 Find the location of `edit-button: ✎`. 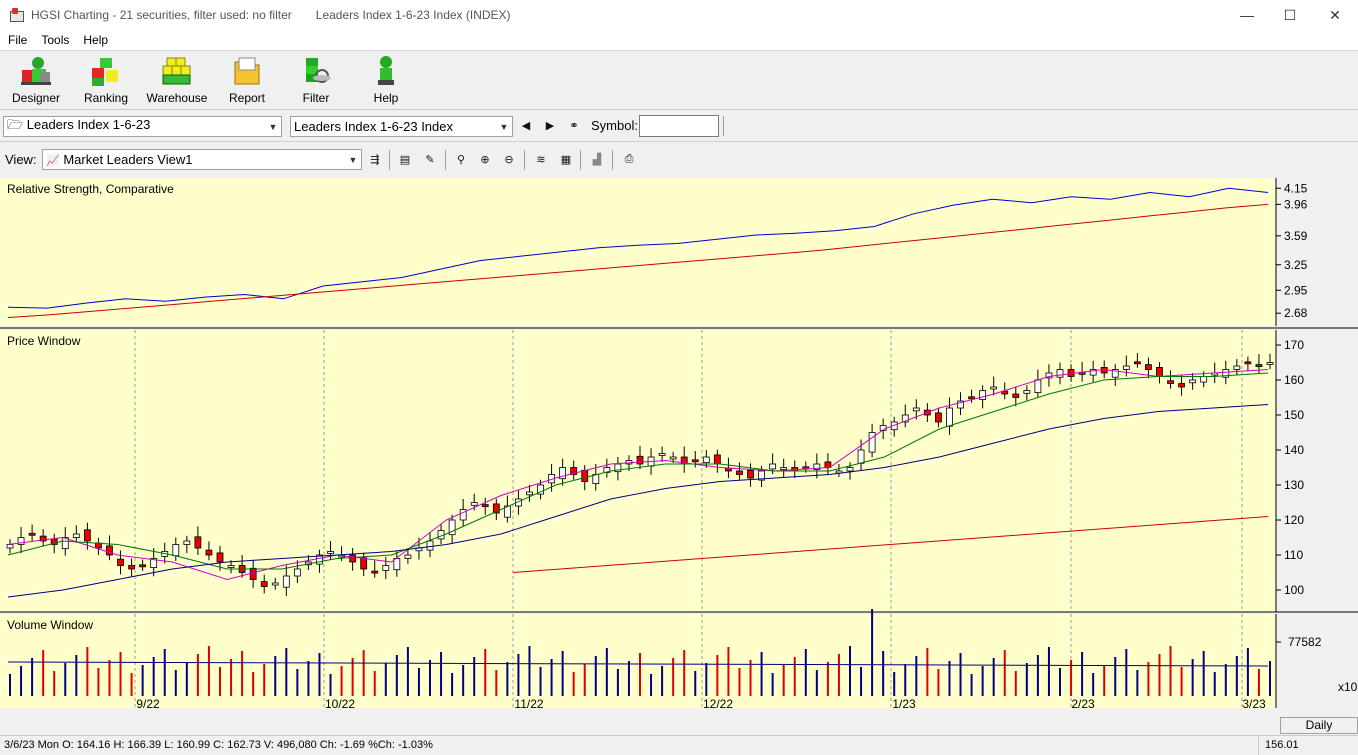

edit-button: ✎ is located at coordinates (430, 159).